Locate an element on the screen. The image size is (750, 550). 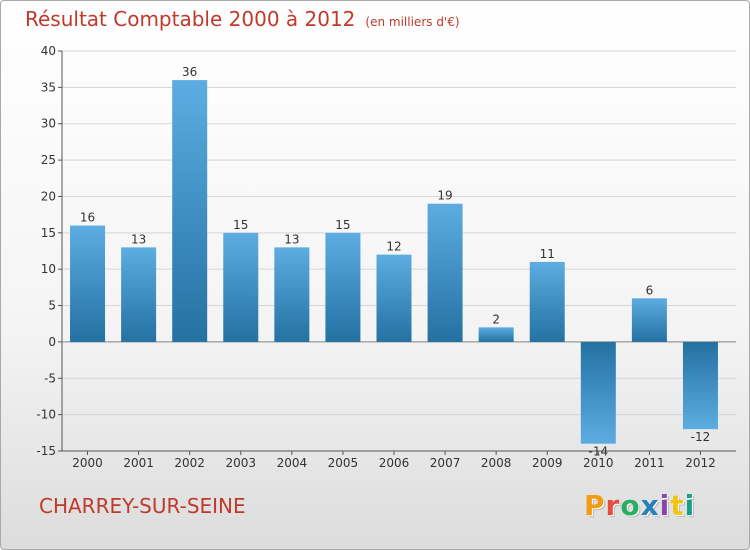
data-label: -14 is located at coordinates (599, 452).